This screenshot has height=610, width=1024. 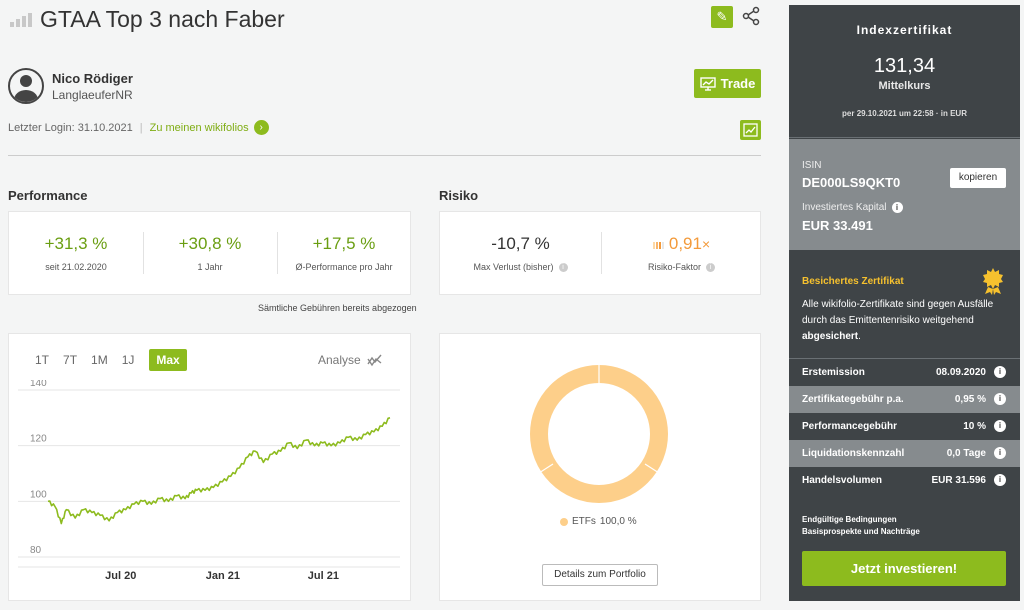 What do you see at coordinates (42, 360) in the screenshot?
I see `range-tab-1t: 1T` at bounding box center [42, 360].